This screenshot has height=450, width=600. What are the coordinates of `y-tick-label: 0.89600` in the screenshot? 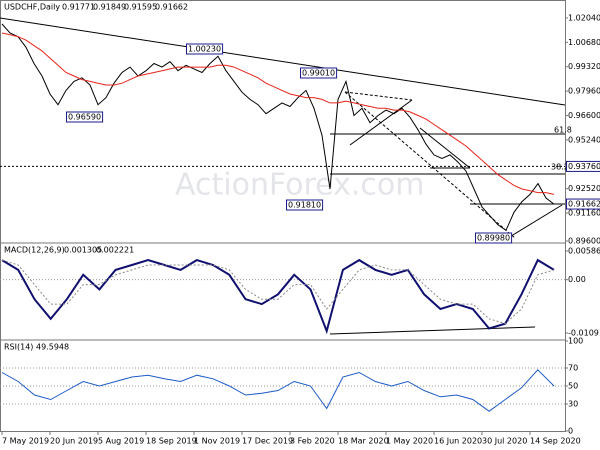 It's located at (584, 241).